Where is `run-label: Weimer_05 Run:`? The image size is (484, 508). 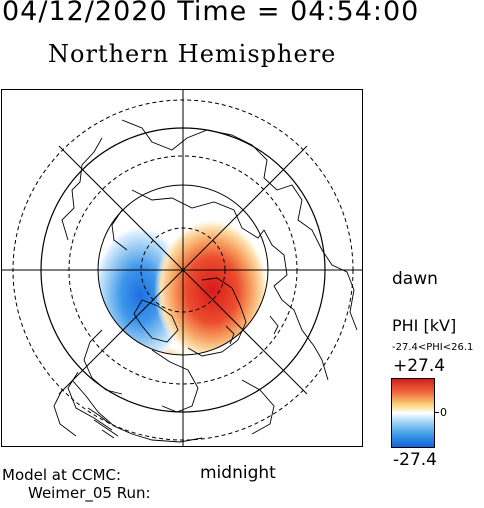 run-label: Weimer_05 Run: is located at coordinates (89, 493).